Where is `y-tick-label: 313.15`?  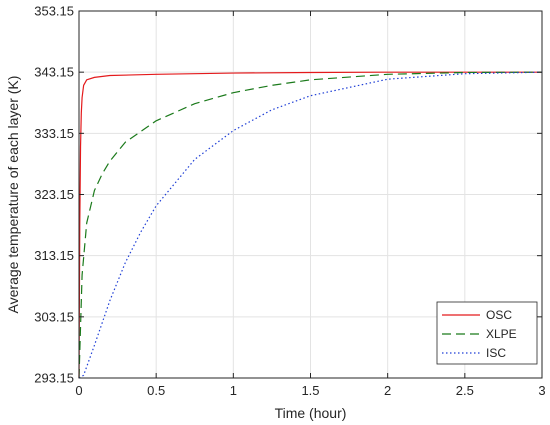
y-tick-label: 313.15 is located at coordinates (54, 255).